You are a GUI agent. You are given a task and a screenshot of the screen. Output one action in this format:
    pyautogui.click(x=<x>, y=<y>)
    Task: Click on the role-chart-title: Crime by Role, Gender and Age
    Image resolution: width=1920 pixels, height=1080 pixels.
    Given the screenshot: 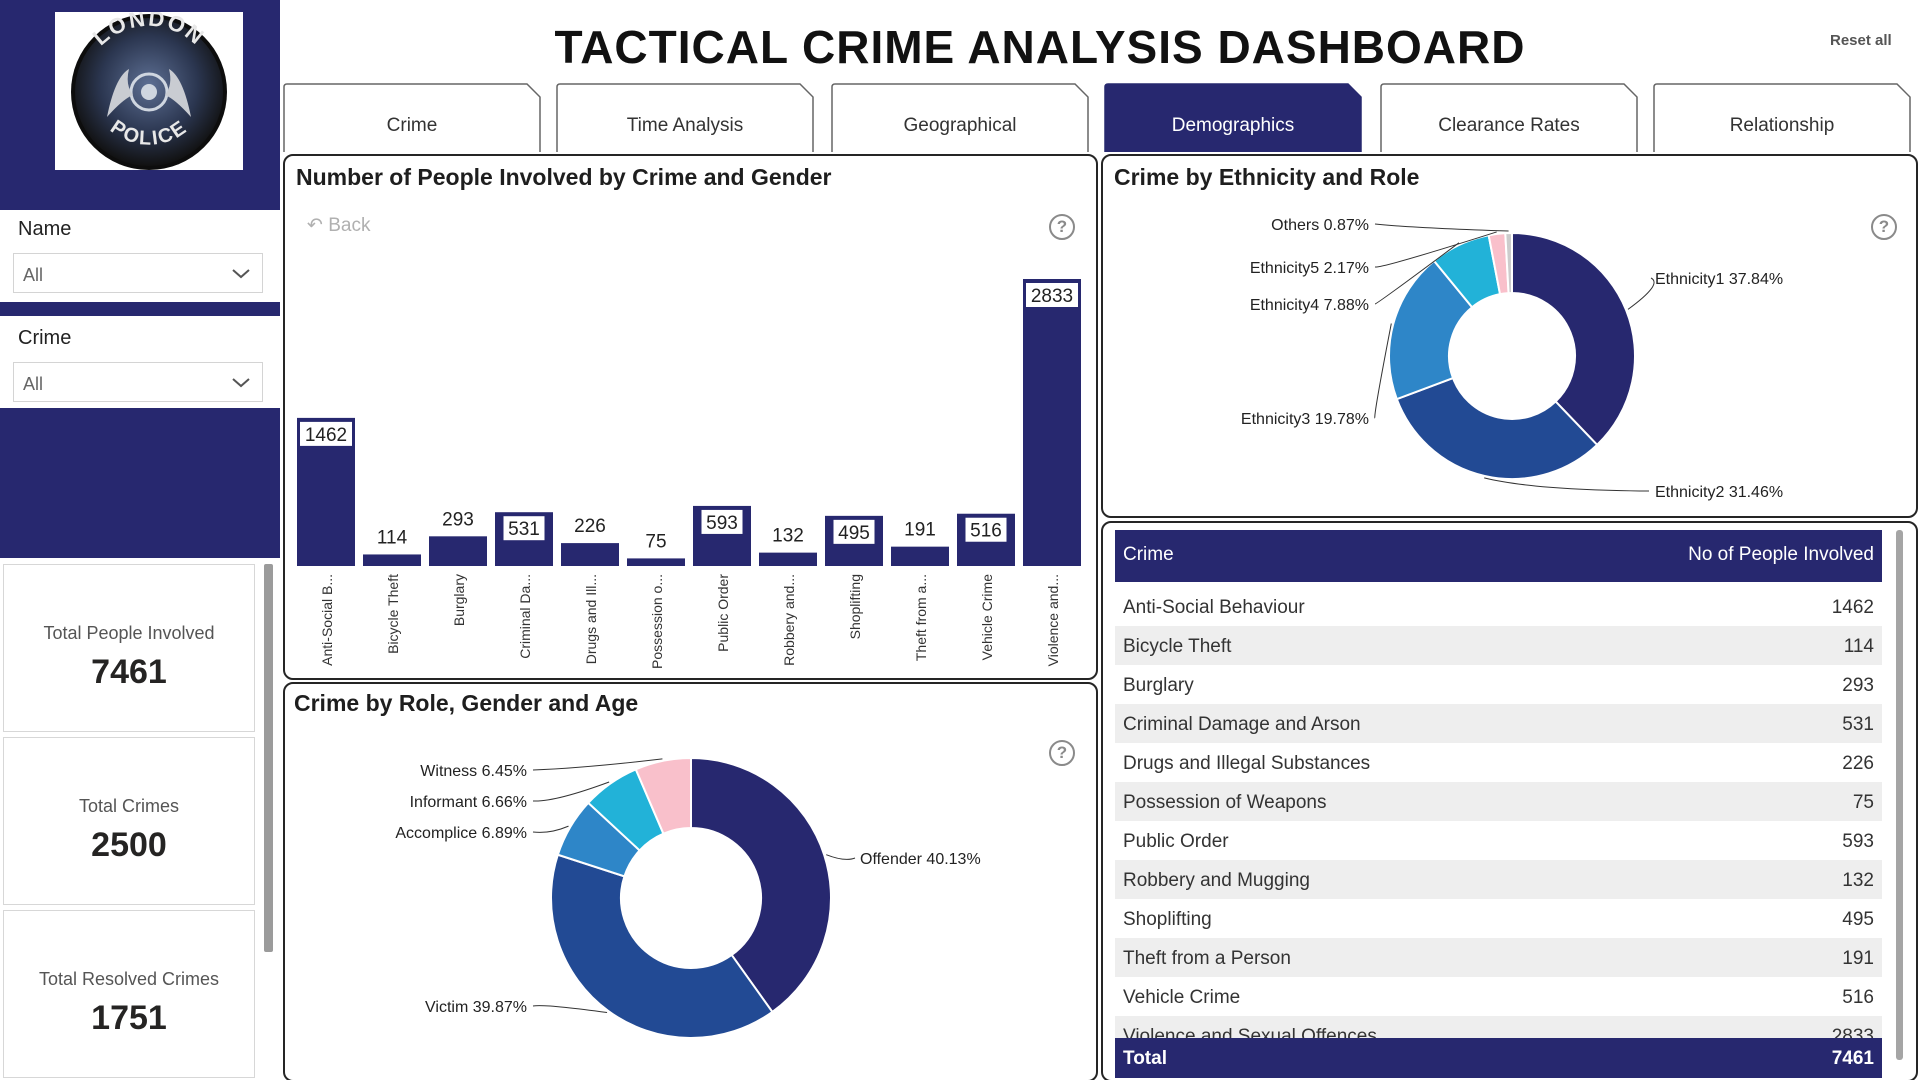 What is the action you would take?
    pyautogui.click(x=466, y=703)
    